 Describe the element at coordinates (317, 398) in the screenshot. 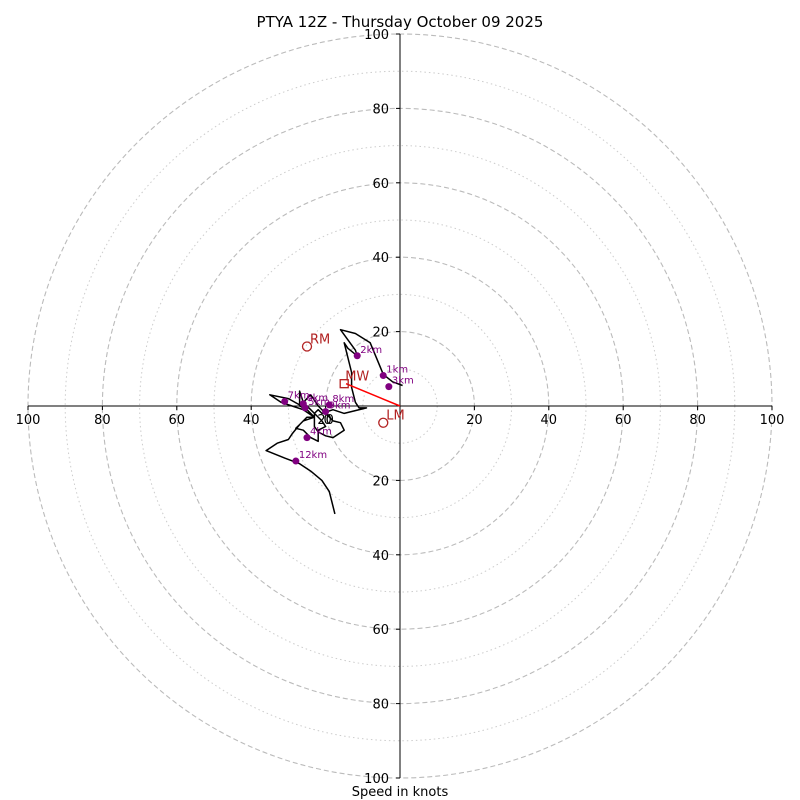

I see `height-label-6km: 6km` at that location.